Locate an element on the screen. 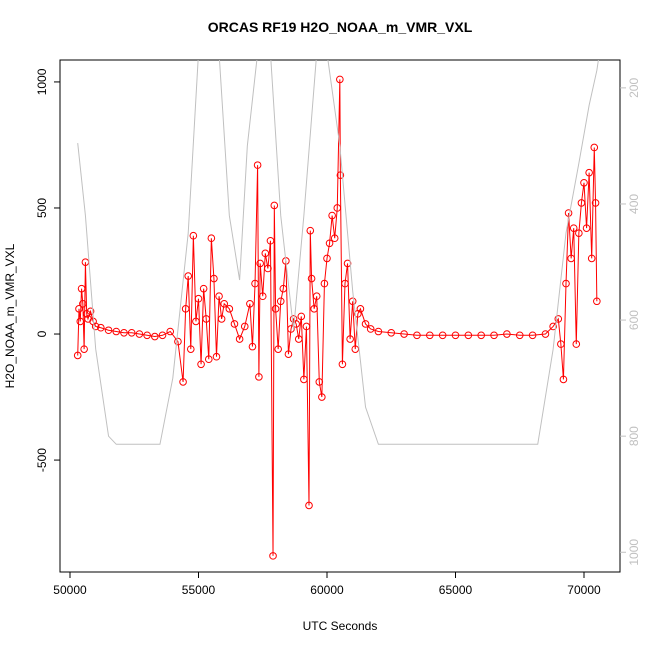 Image resolution: width=650 pixels, height=655 pixels. x-tick-label: 60000 is located at coordinates (327, 590).